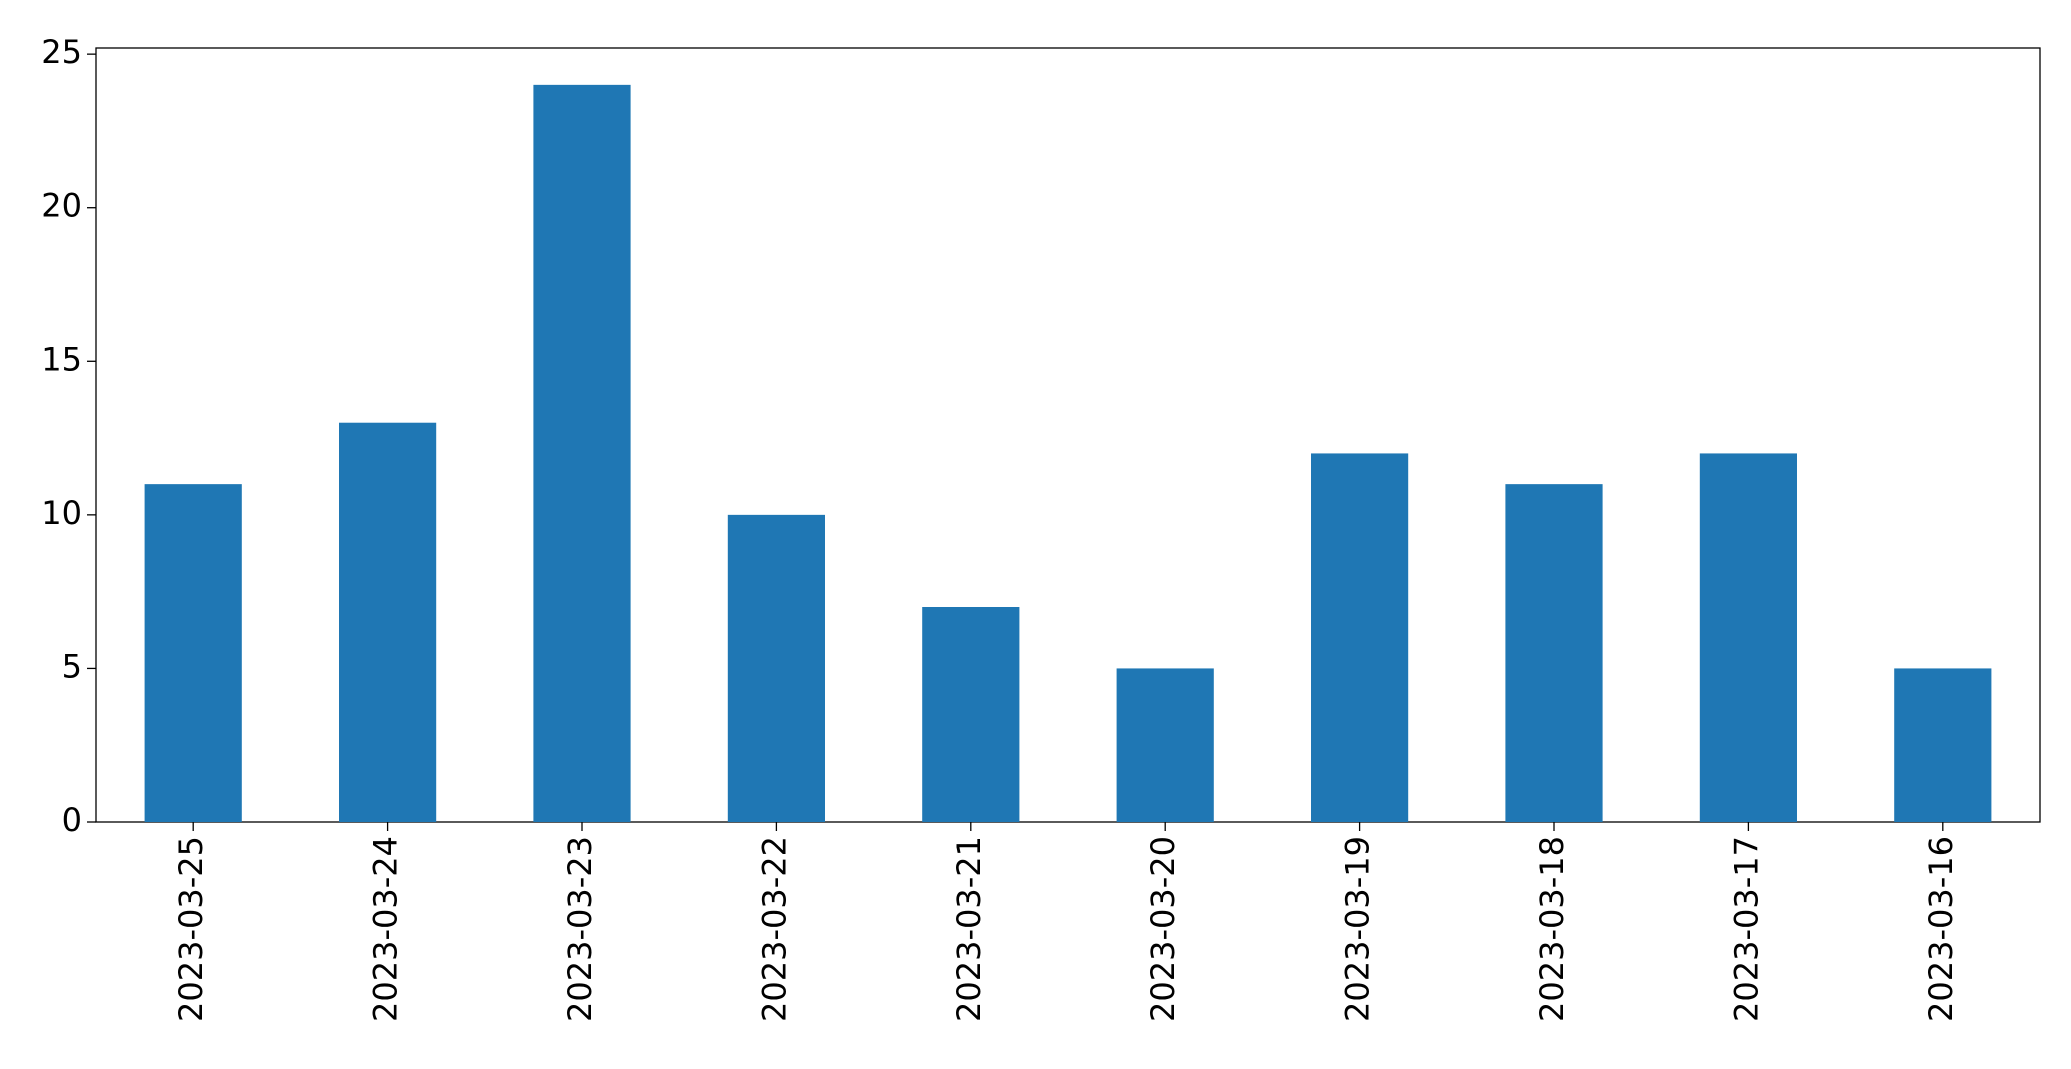  I want to click on y-tick-label: 15, so click(61, 359).